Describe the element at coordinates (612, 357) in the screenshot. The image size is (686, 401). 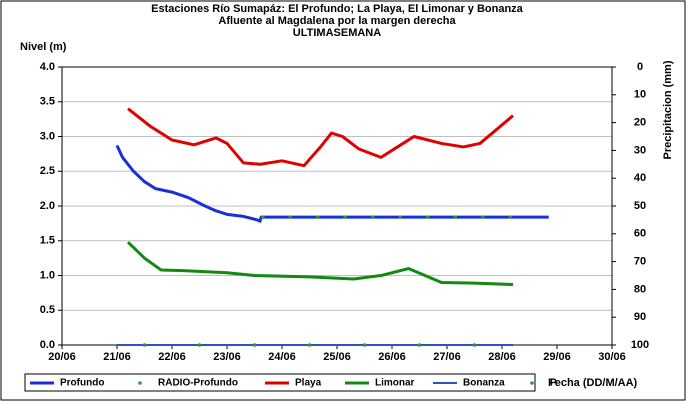
I see `x-tick-label: 30/06` at that location.